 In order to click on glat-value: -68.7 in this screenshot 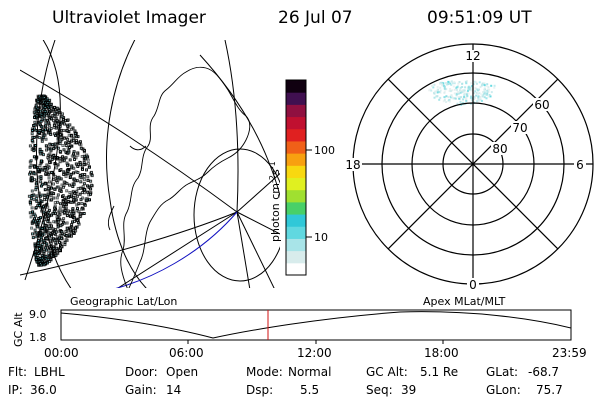, I will do `click(544, 372)`.